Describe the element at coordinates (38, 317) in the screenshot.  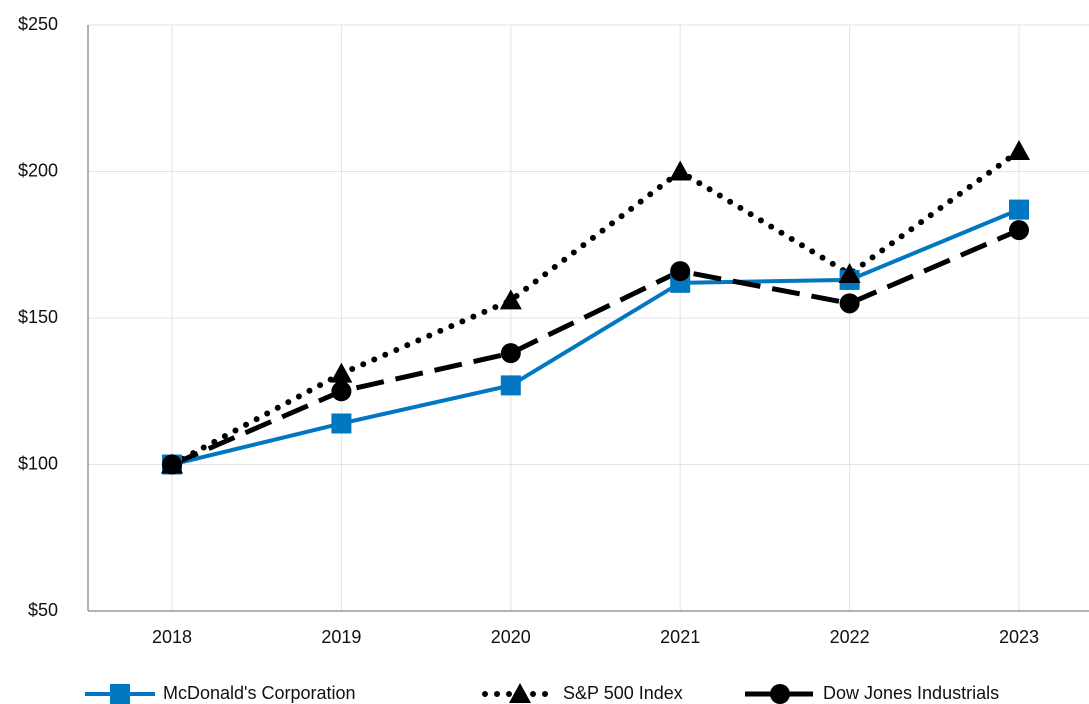
I see `y-tick-label: $150` at that location.